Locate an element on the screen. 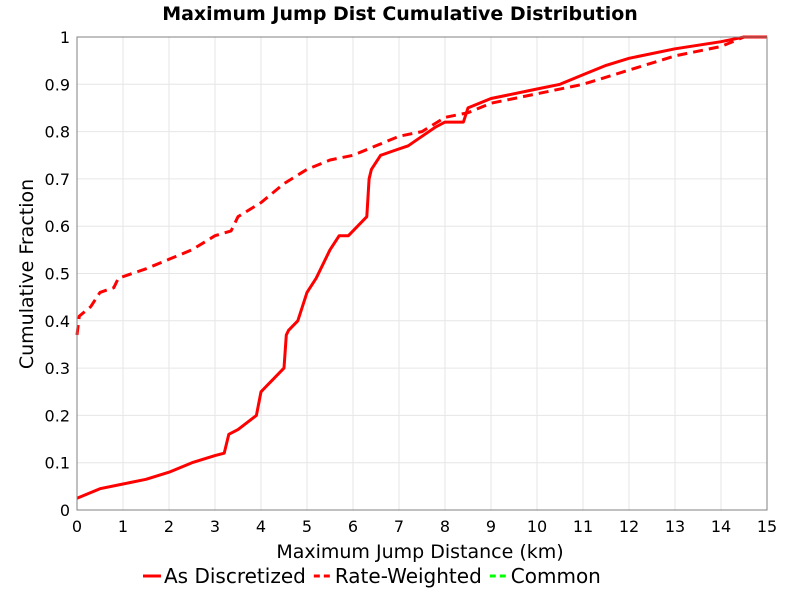  y-tick-label: 0 is located at coordinates (65, 510).